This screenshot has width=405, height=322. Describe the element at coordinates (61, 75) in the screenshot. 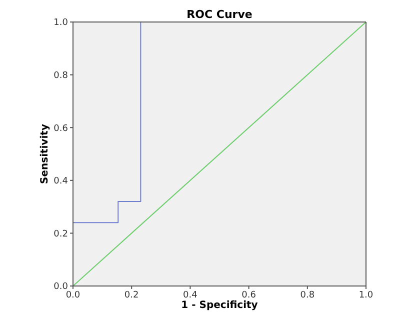

I see `y-tick-label: 0.8` at that location.